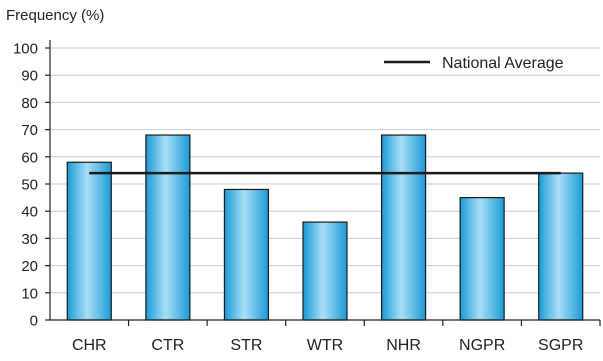 This screenshot has height=361, width=603. What do you see at coordinates (246, 254) in the screenshot?
I see `bar-str` at bounding box center [246, 254].